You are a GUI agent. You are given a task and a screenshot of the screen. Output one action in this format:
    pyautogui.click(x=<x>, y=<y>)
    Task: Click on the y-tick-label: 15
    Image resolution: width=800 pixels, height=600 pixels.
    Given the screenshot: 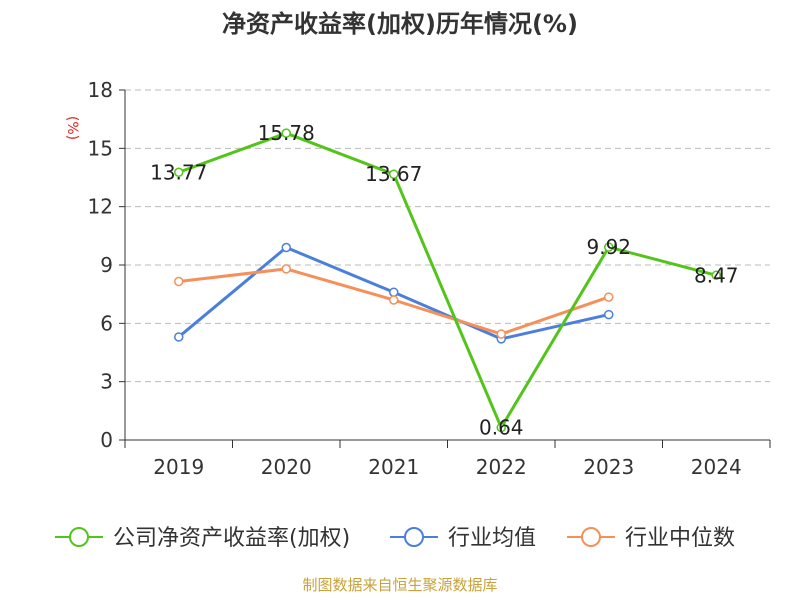 What is the action you would take?
    pyautogui.click(x=100, y=148)
    